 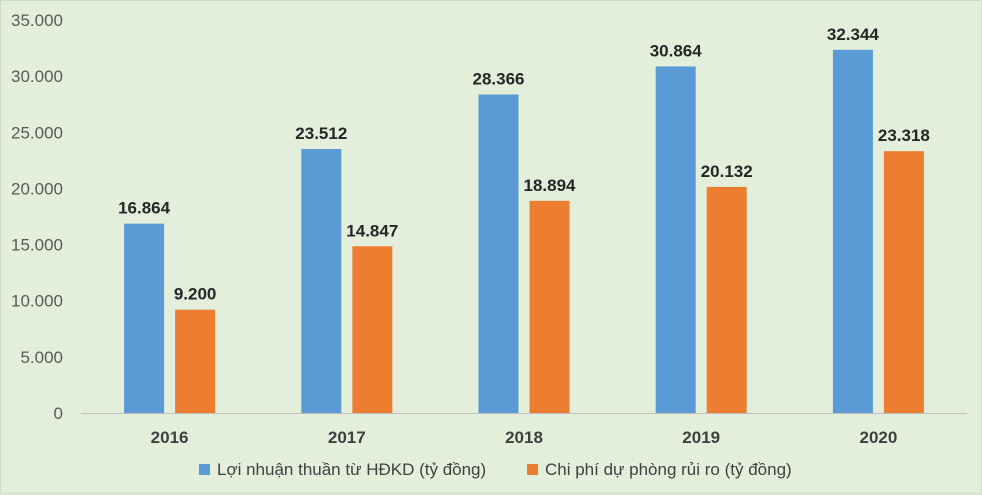 I want to click on data-label: 16.864, so click(x=144, y=208).